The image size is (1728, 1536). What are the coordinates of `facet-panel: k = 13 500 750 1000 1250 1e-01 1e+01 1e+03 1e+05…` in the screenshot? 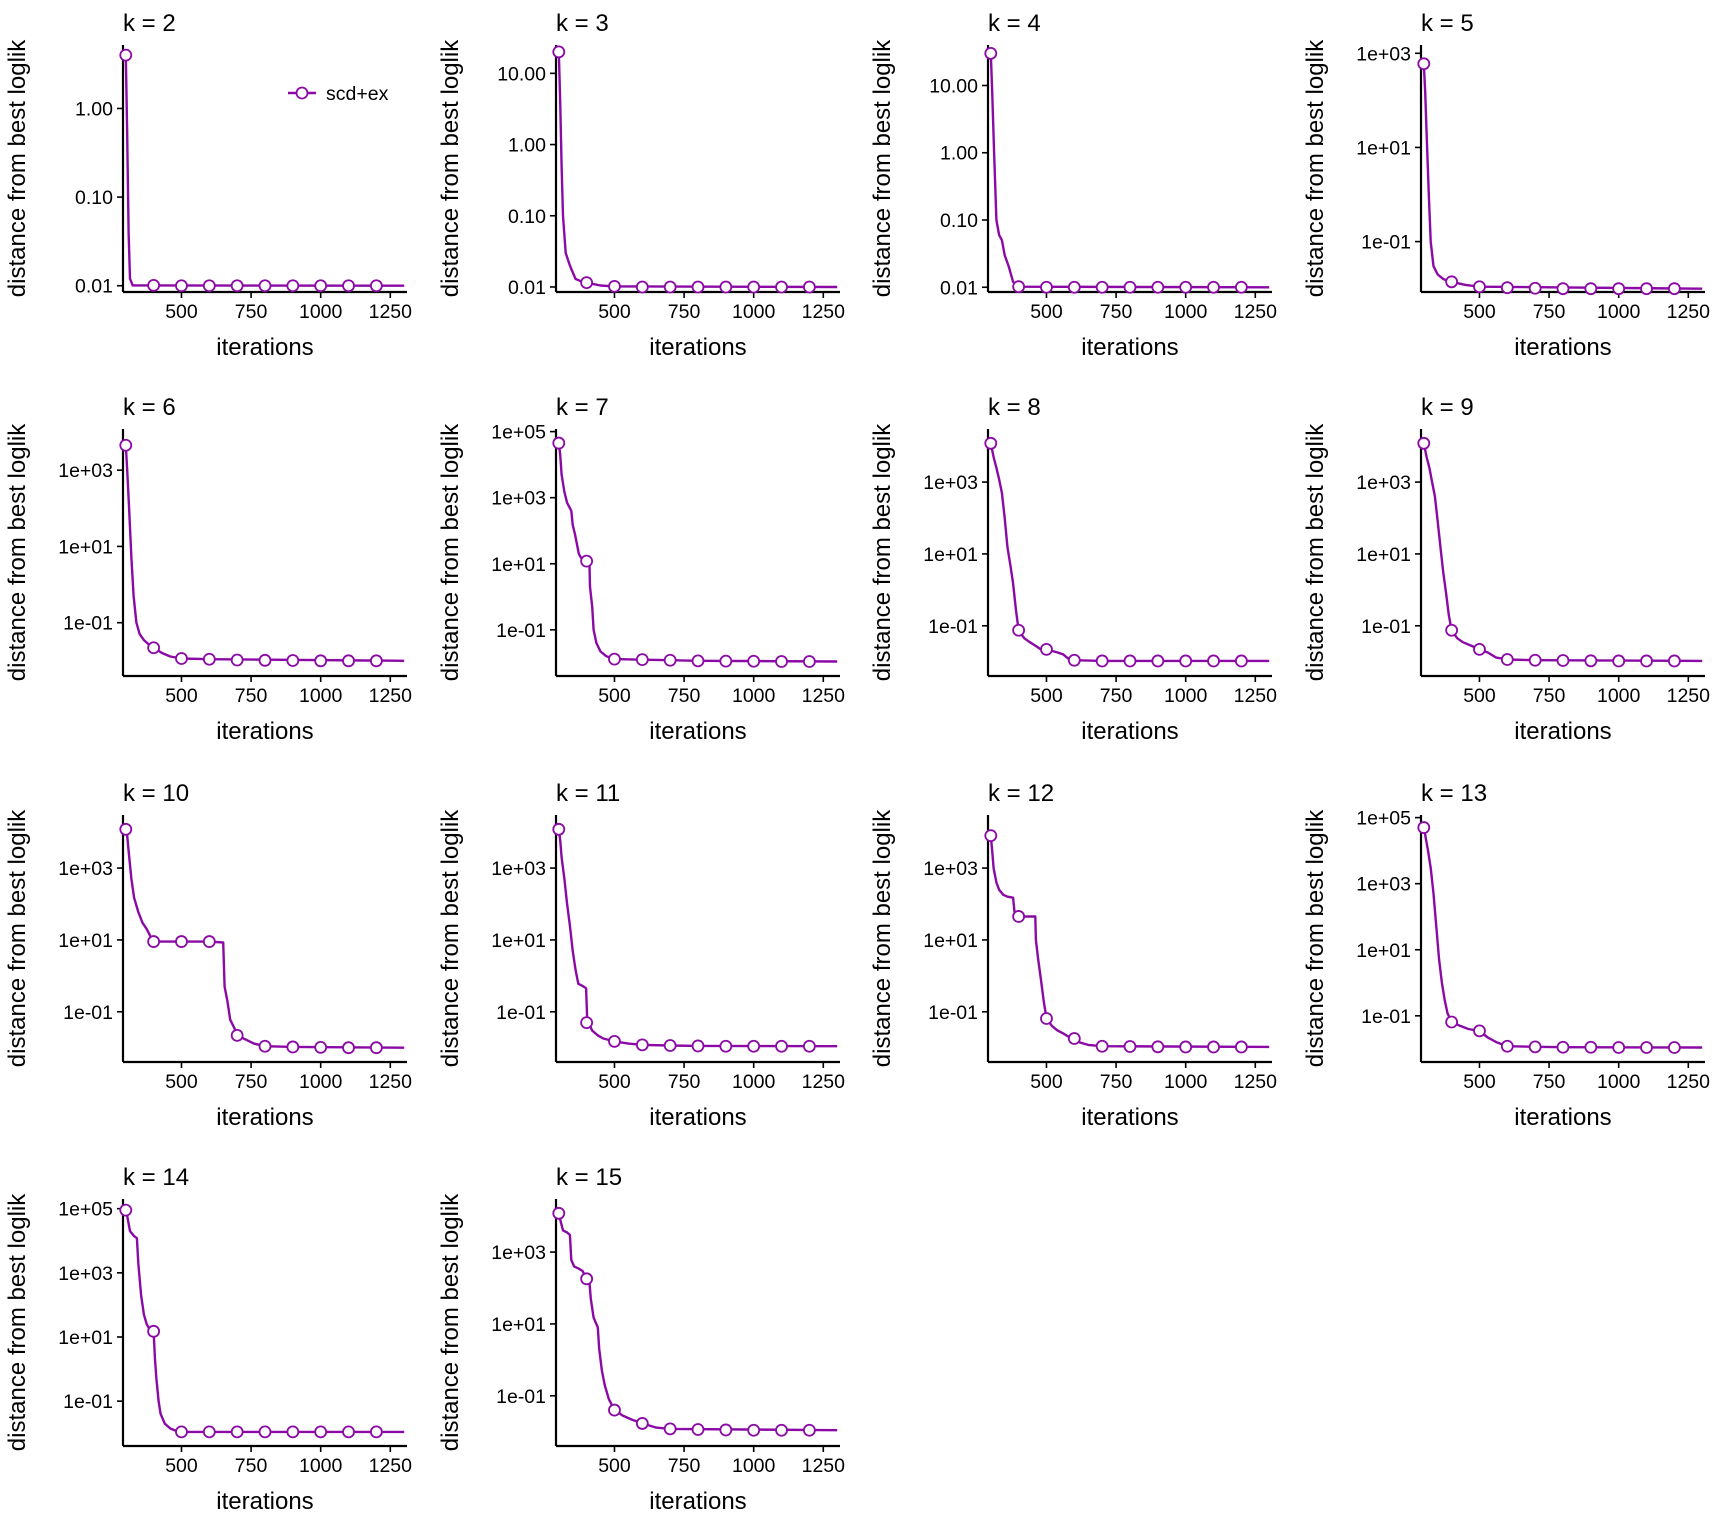 It's located at (1506, 955).